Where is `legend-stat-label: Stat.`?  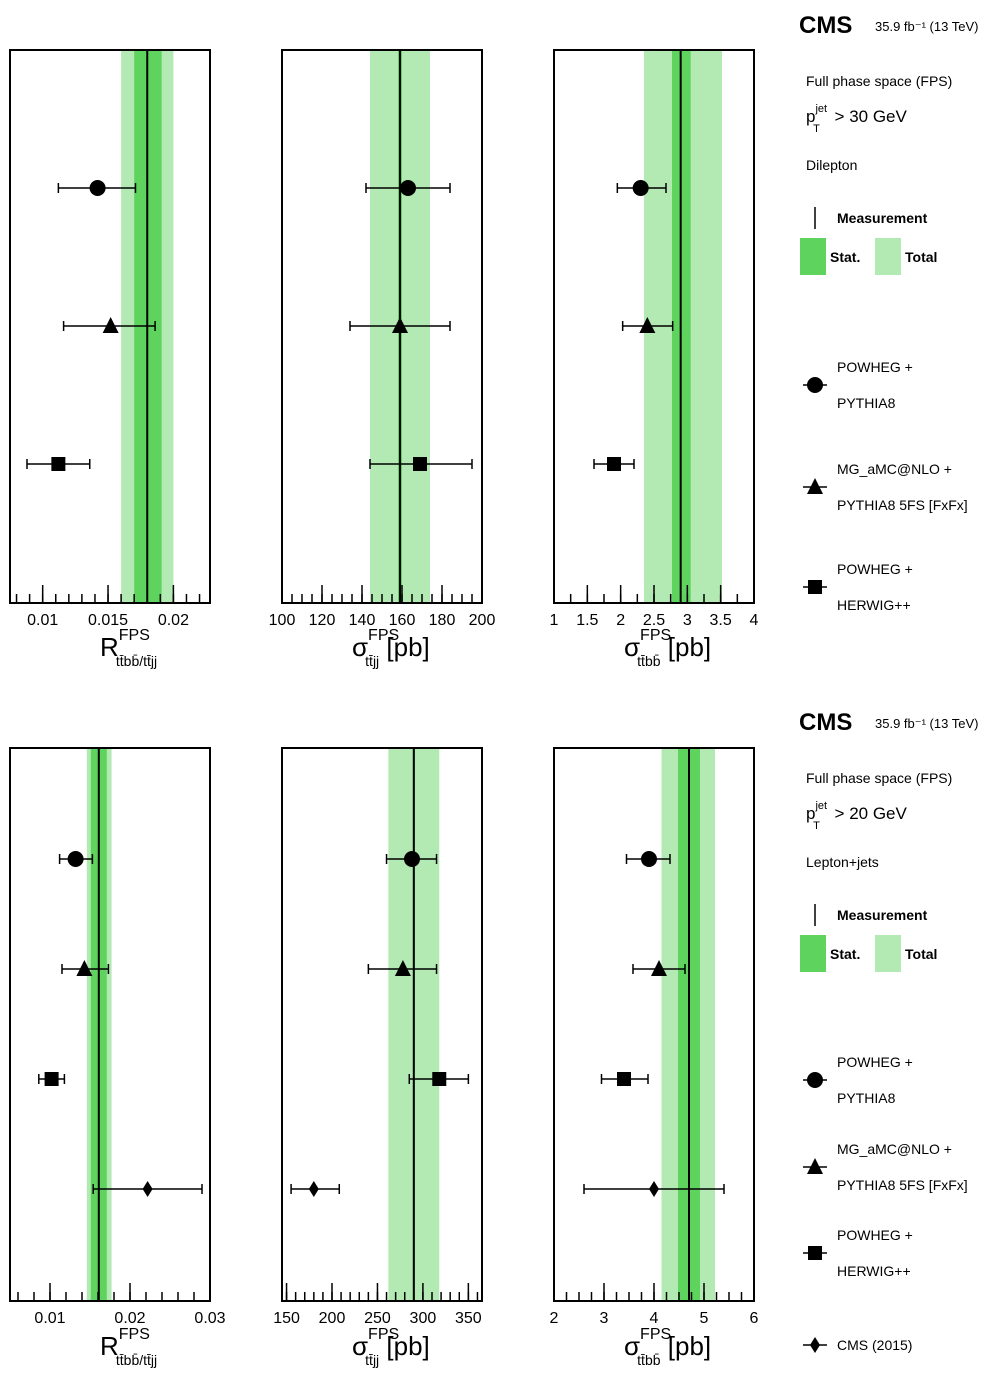 legend-stat-label: Stat. is located at coordinates (845, 257).